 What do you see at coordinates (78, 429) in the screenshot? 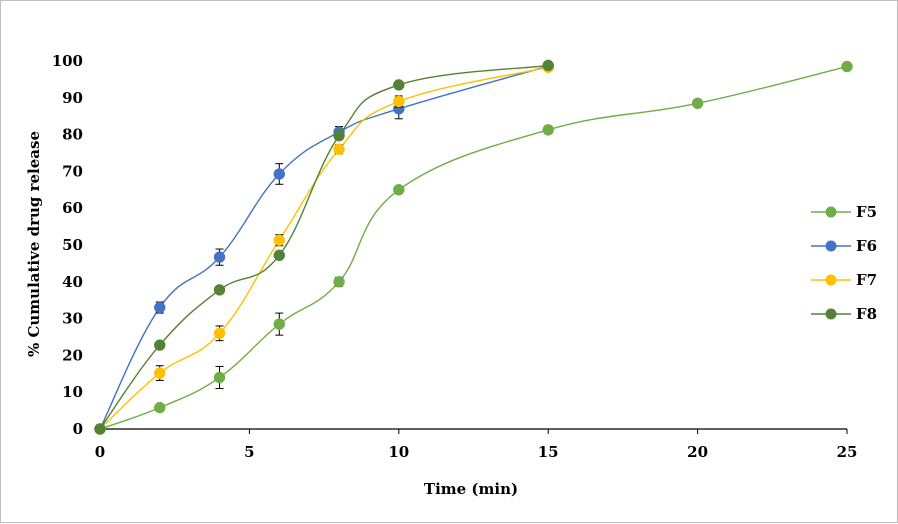
I see `y-tick-label: 0` at bounding box center [78, 429].